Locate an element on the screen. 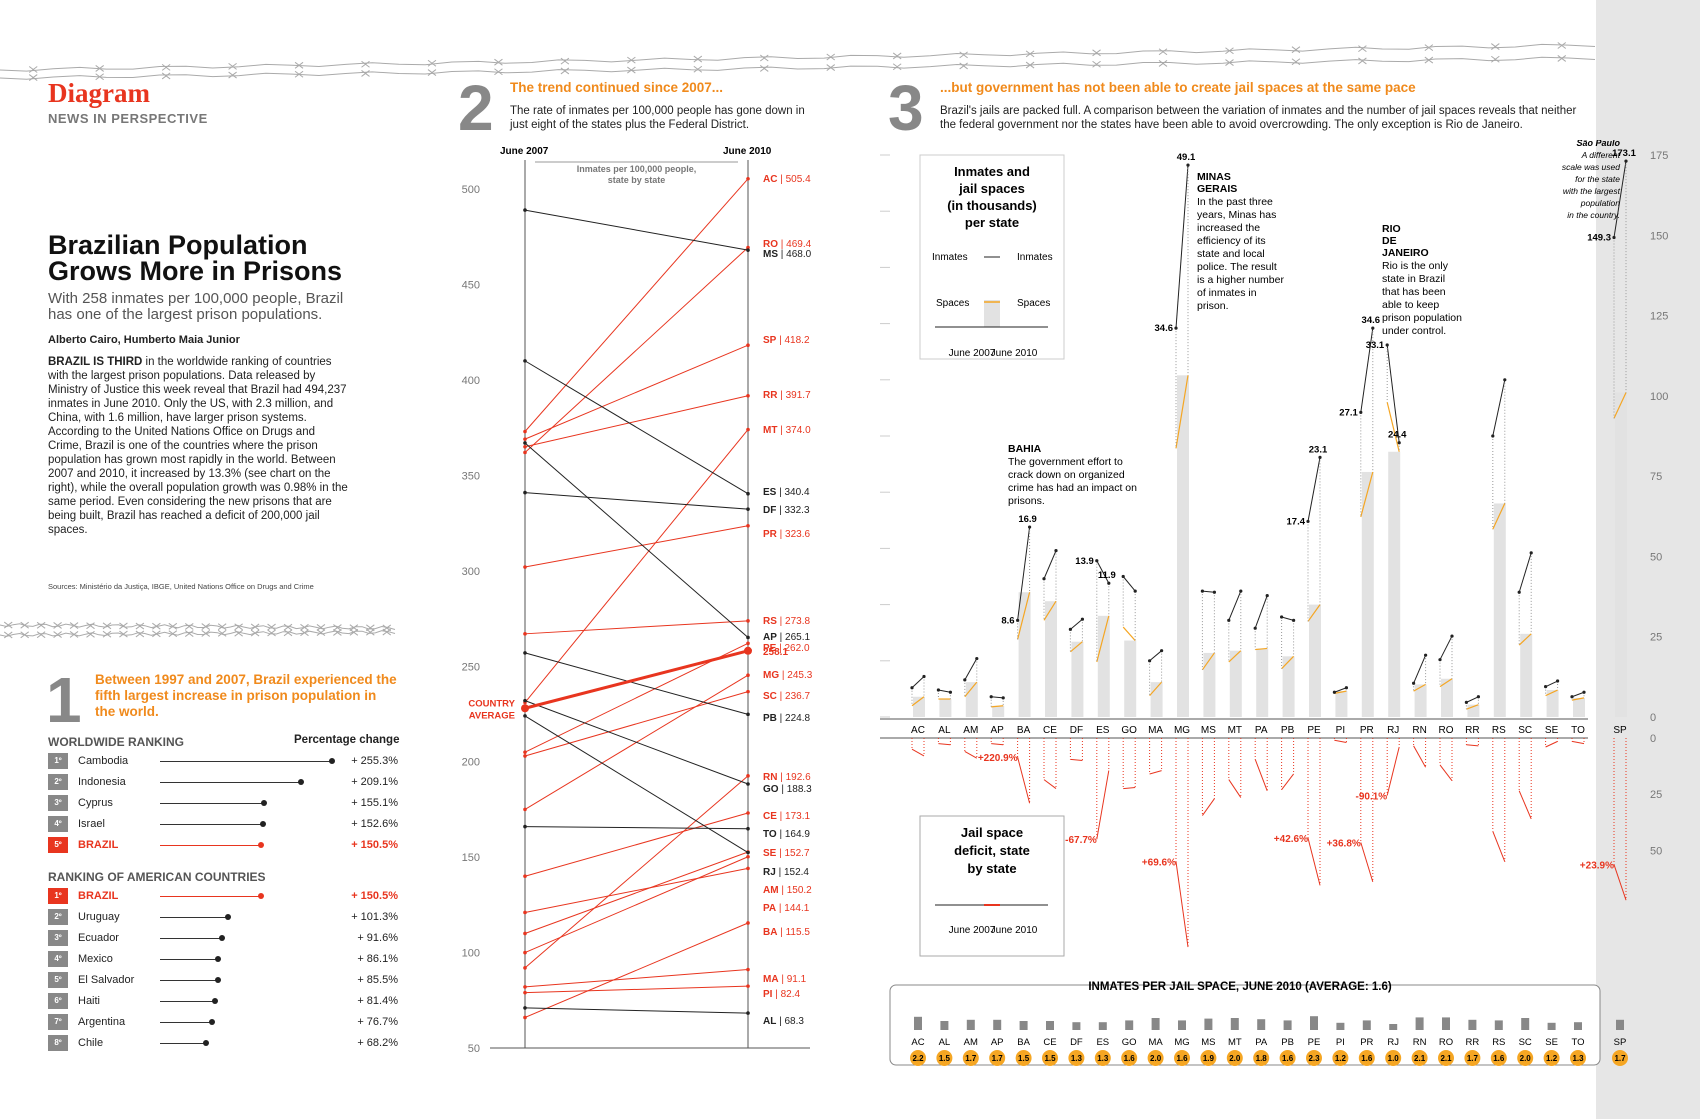  annotation-rio-title: RIO is located at coordinates (1391, 229).